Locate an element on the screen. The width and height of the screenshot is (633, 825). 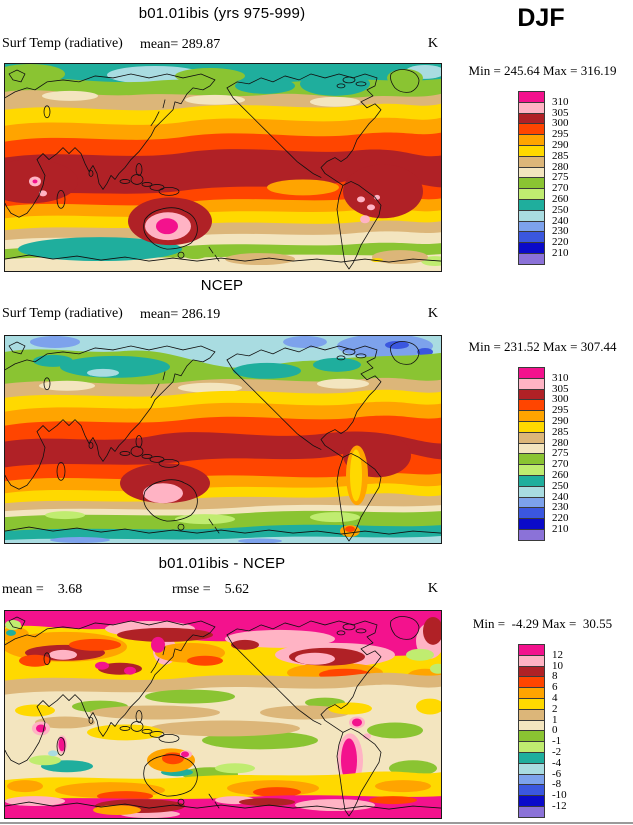
legend-tick-label: 12 is located at coordinates (557, 654).